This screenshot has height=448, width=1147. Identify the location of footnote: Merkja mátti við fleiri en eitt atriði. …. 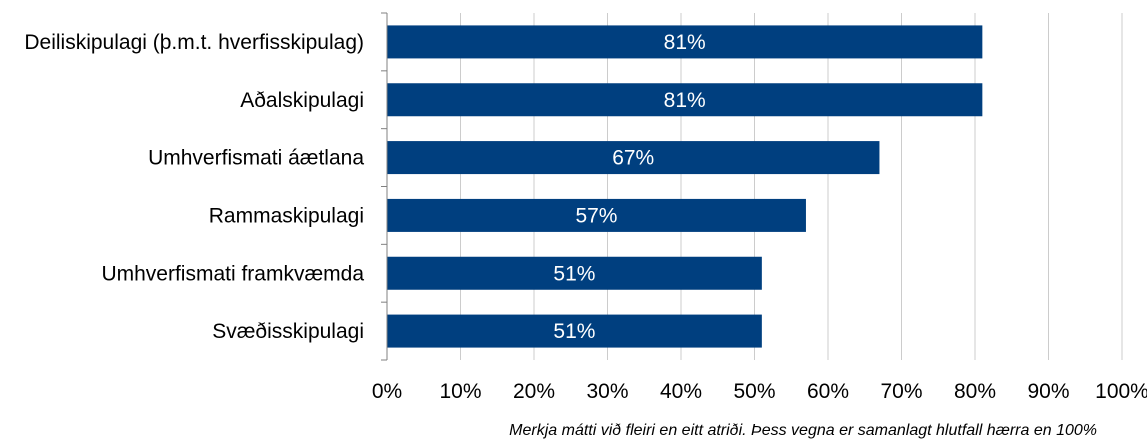
(803, 430).